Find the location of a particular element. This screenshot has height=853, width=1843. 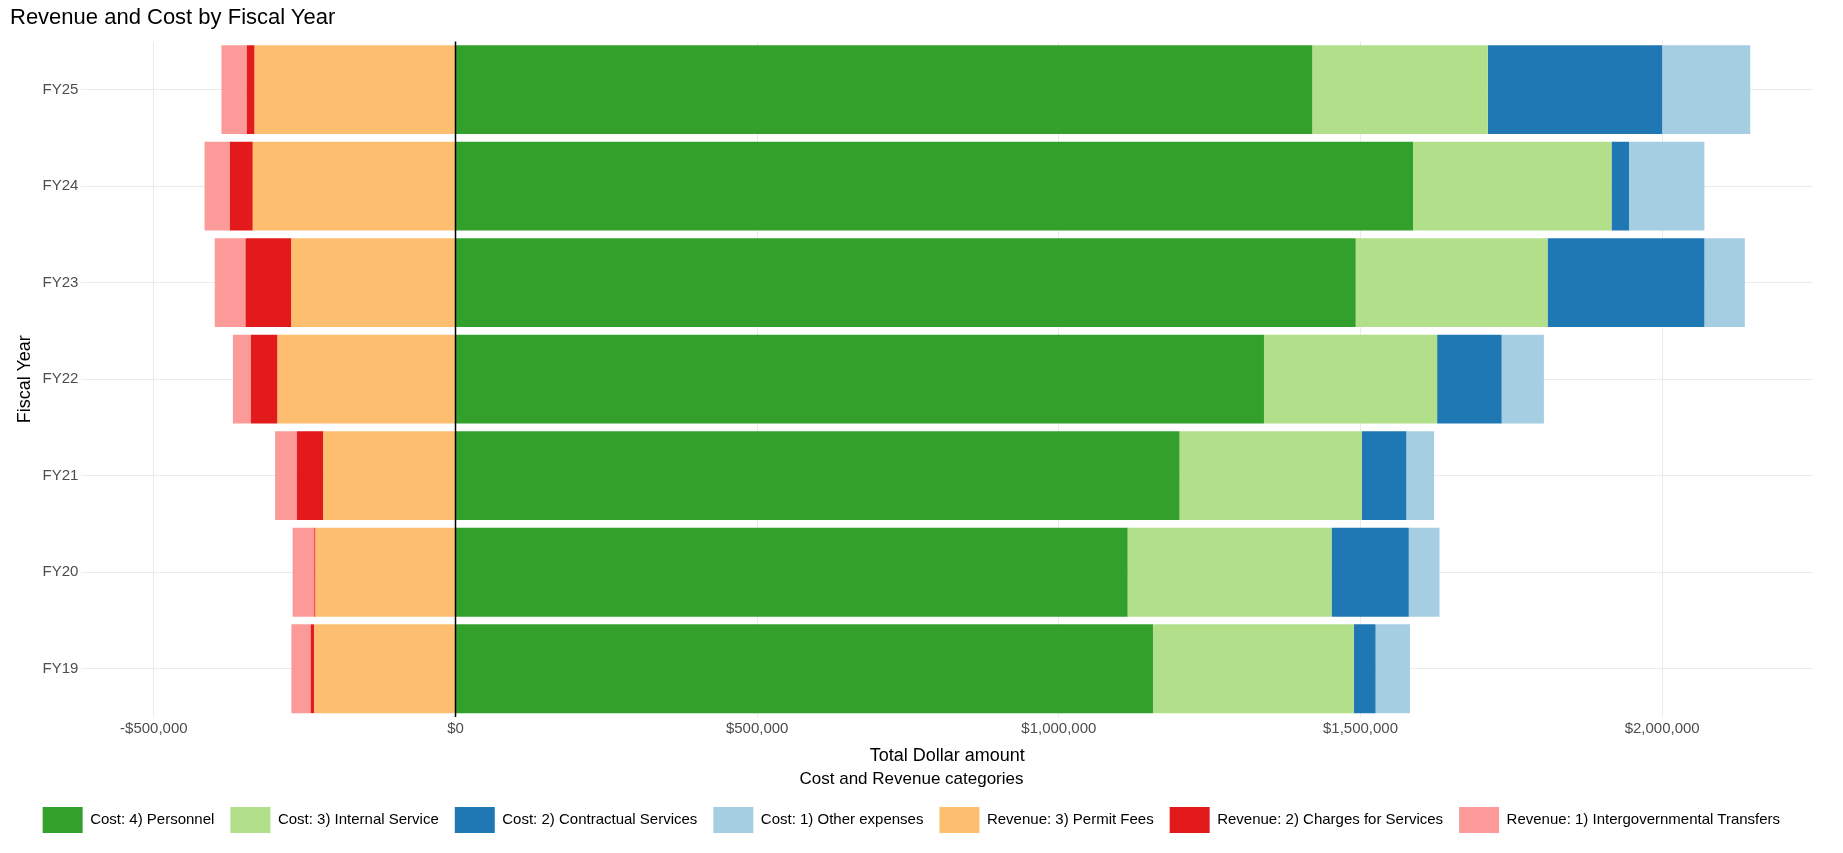

y-tick-label: FY22 is located at coordinates (60, 378).